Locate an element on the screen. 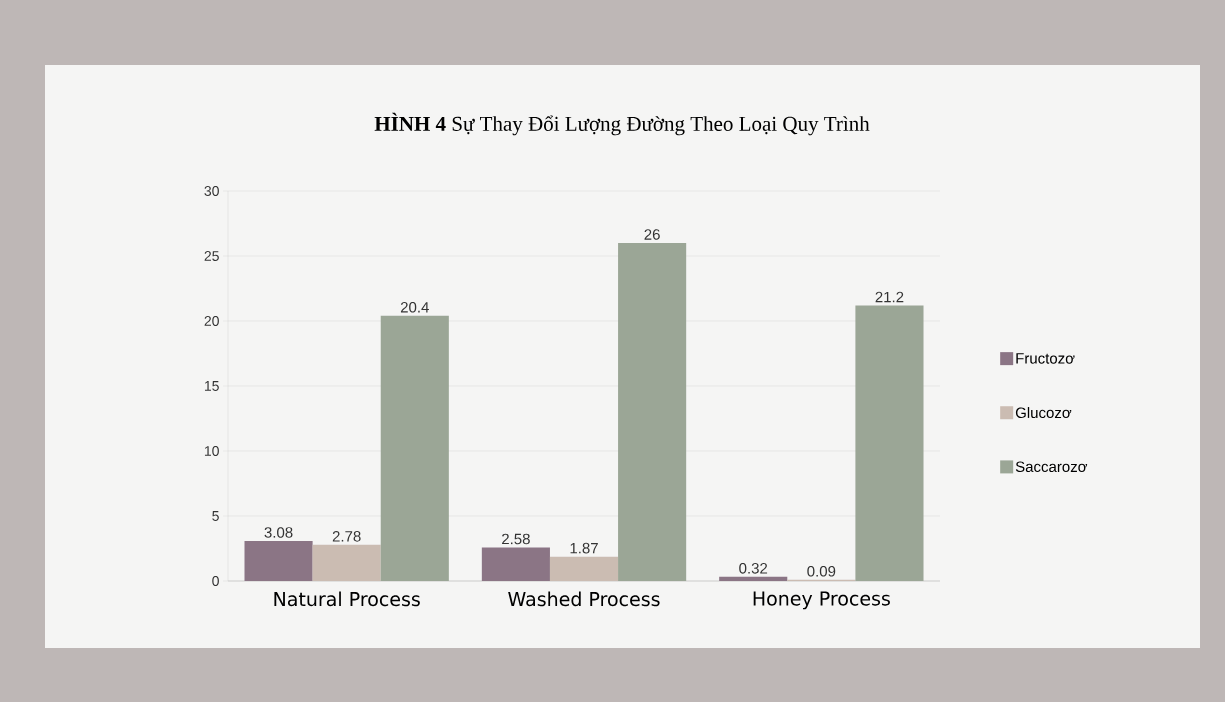 This screenshot has width=1225, height=702. data-label: 0.32 is located at coordinates (753, 568).